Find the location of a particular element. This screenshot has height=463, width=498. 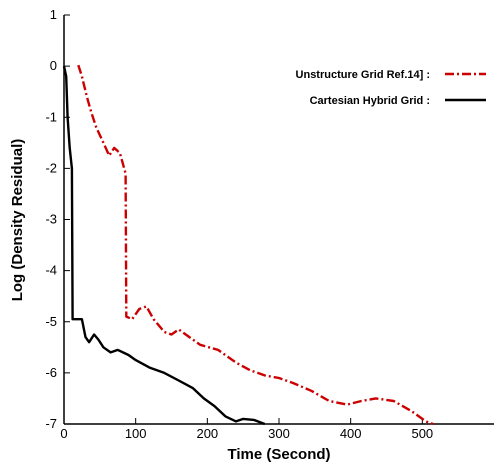

x-tick-label: 300 is located at coordinates (279, 433).